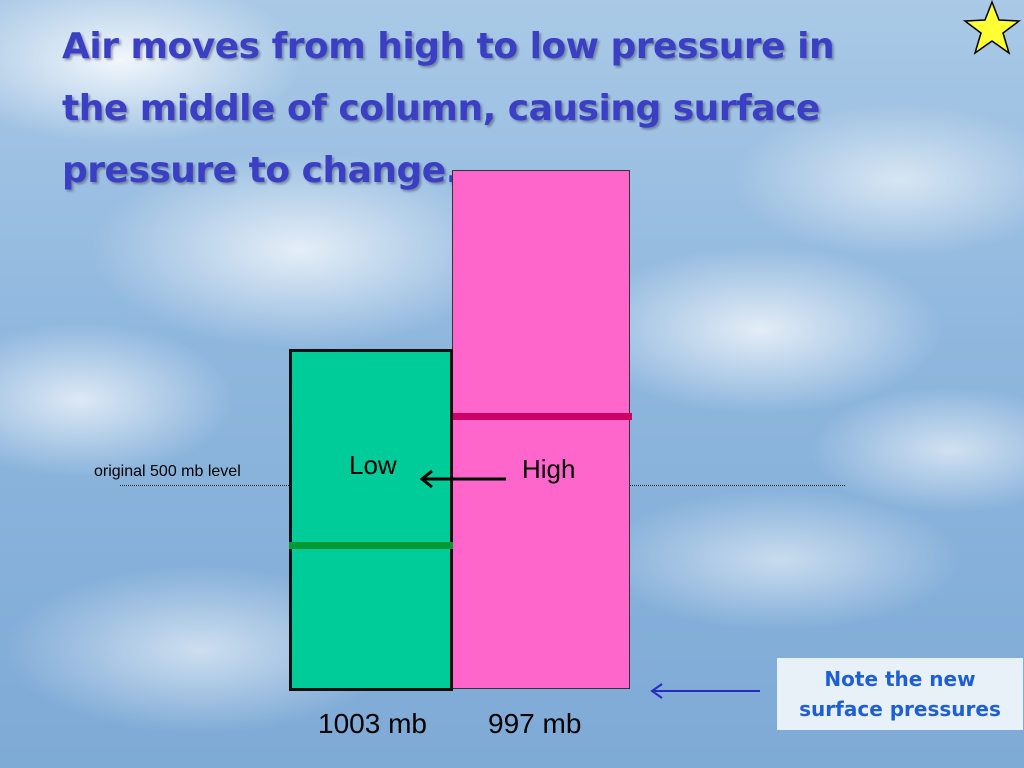 The height and width of the screenshot is (768, 1024). Describe the element at coordinates (372, 723) in the screenshot. I see `low-column-surface-pressure: 1003 mb` at that location.